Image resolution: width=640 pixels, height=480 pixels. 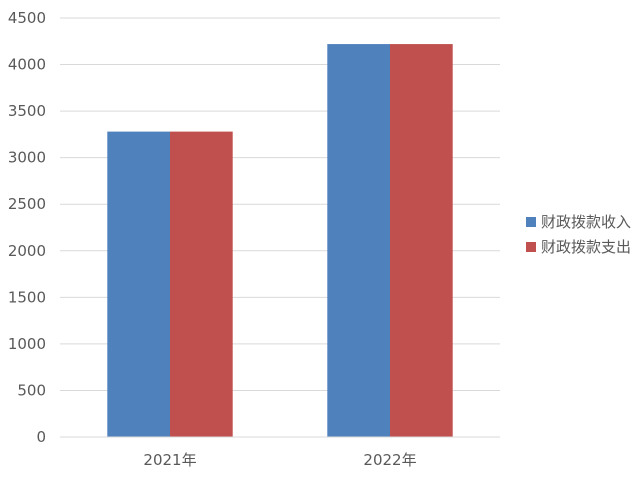 I want to click on y-tick-label: 3000, so click(x=27, y=158).